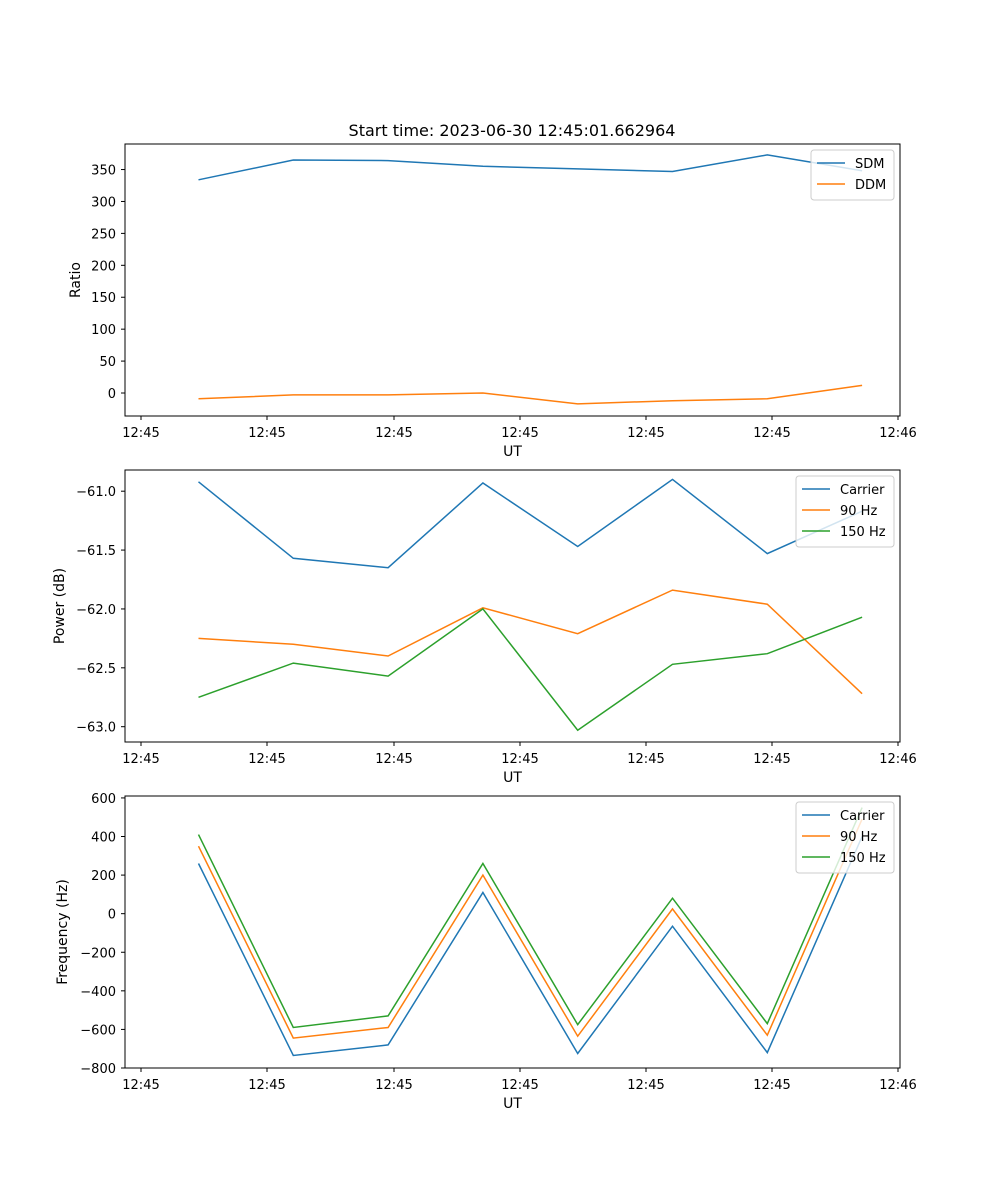  What do you see at coordinates (852, 175) in the screenshot?
I see `legend: SDM DDM` at bounding box center [852, 175].